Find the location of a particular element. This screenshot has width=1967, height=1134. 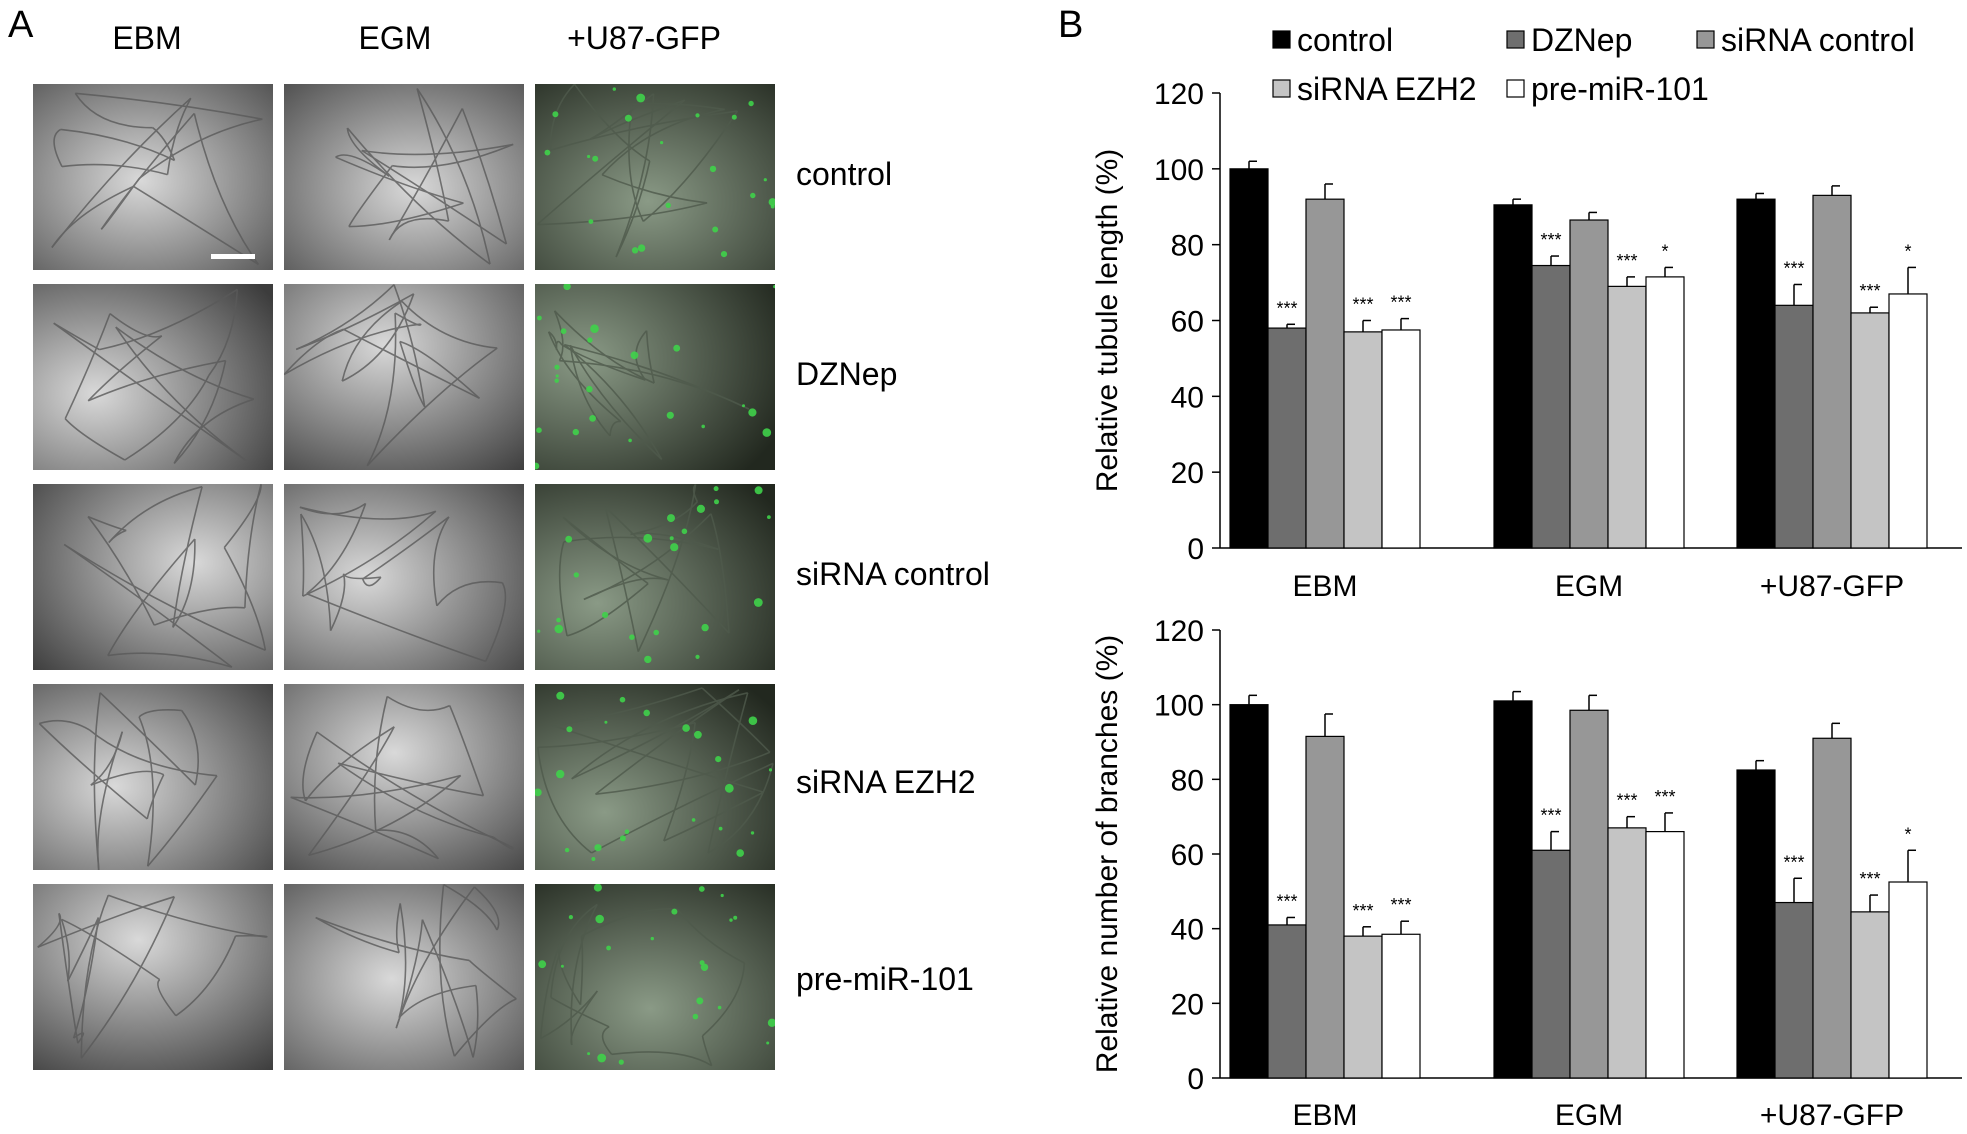

row-label-control: control is located at coordinates (844, 174).